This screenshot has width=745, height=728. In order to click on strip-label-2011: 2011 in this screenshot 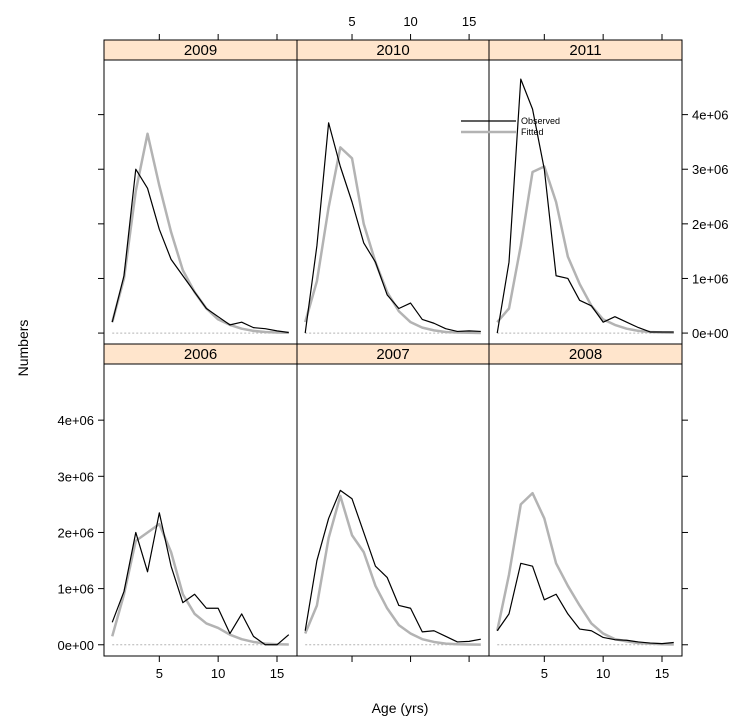, I will do `click(585, 50)`.